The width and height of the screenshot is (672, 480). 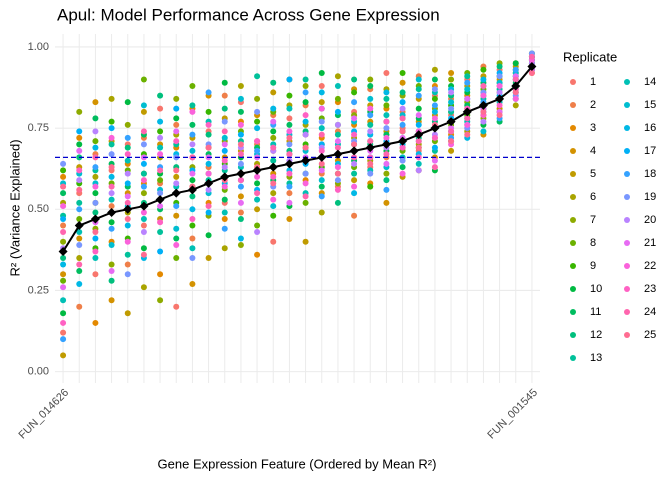 I want to click on y-axis-title: R² (Variance Explained), so click(x=14, y=207).